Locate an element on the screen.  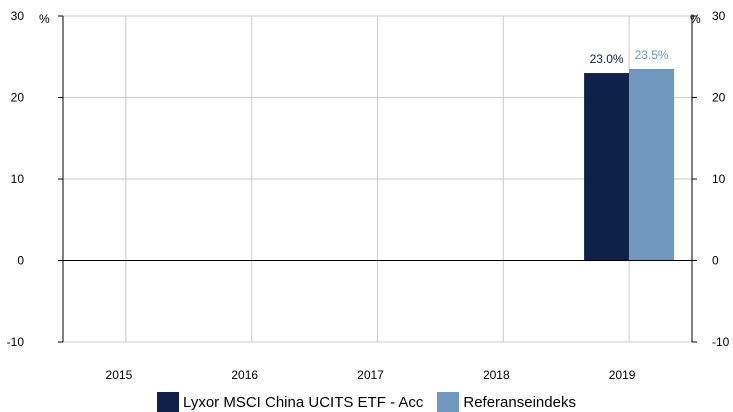
y-tick-label-left: 20 is located at coordinates (18, 98).